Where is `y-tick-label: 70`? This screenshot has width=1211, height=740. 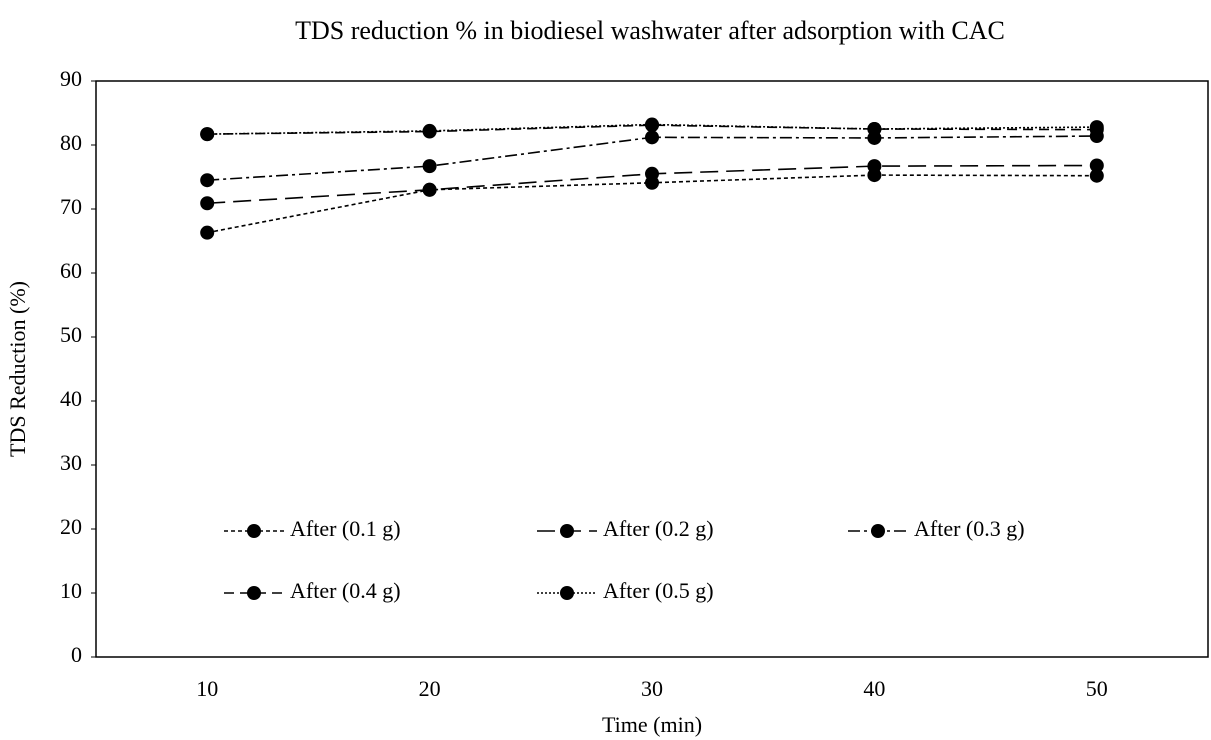
y-tick-label: 70 is located at coordinates (71, 206).